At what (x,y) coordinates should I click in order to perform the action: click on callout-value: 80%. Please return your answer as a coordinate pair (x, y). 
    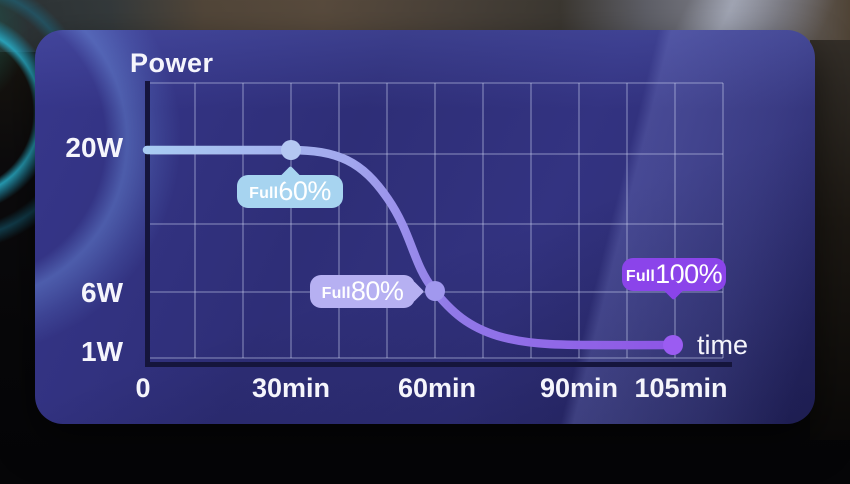
    Looking at the image, I should click on (377, 291).